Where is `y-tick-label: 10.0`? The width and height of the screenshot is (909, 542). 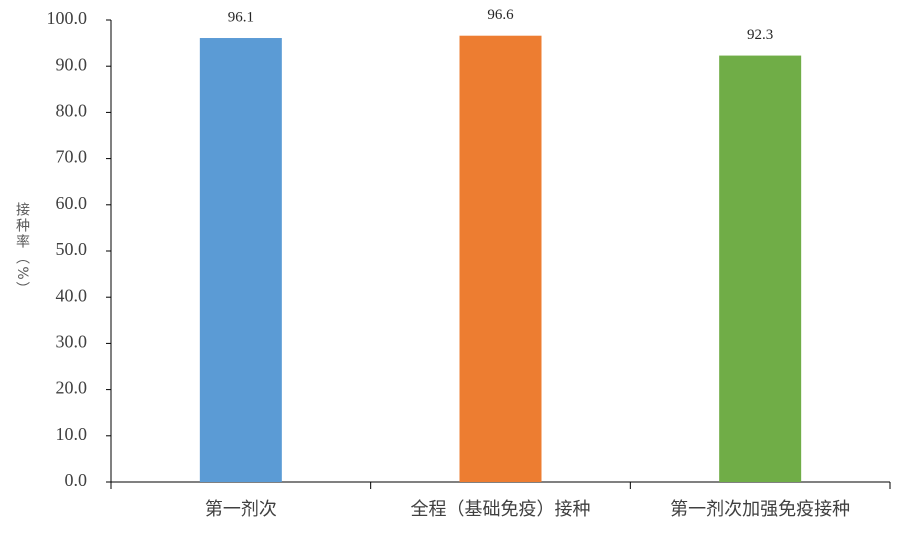
y-tick-label: 10.0 is located at coordinates (72, 434).